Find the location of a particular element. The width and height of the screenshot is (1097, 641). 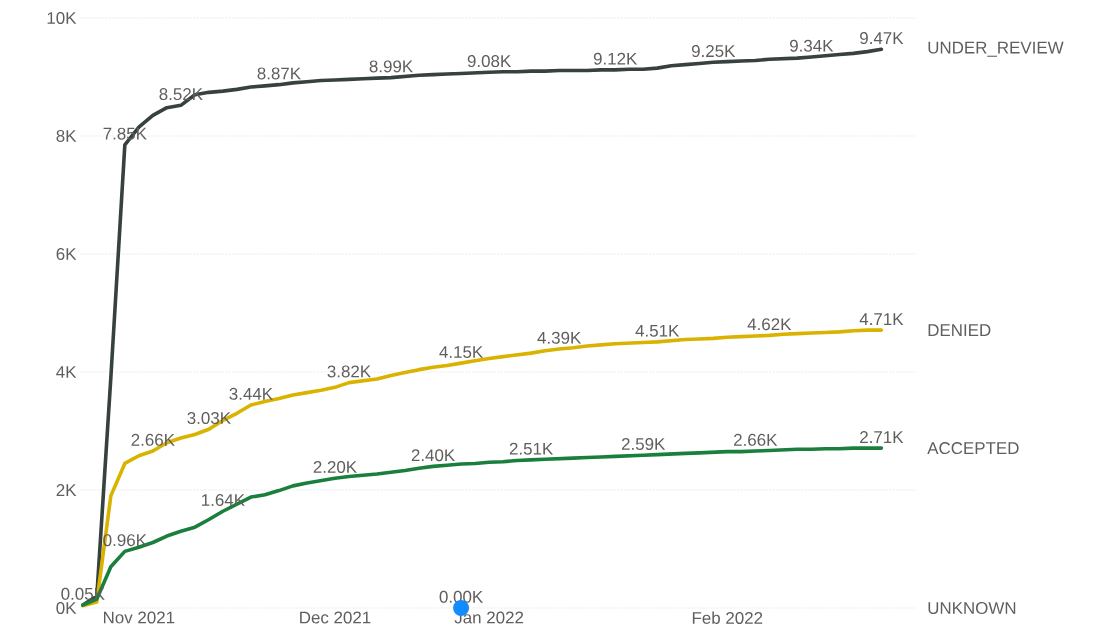

y-tick-label: 0K is located at coordinates (66, 608).